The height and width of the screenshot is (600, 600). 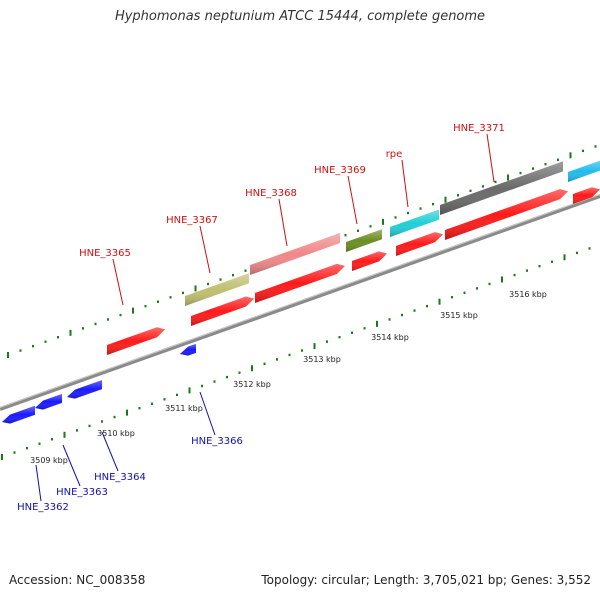 I want to click on accession-text: Accession: NC_008358, so click(x=77, y=580).